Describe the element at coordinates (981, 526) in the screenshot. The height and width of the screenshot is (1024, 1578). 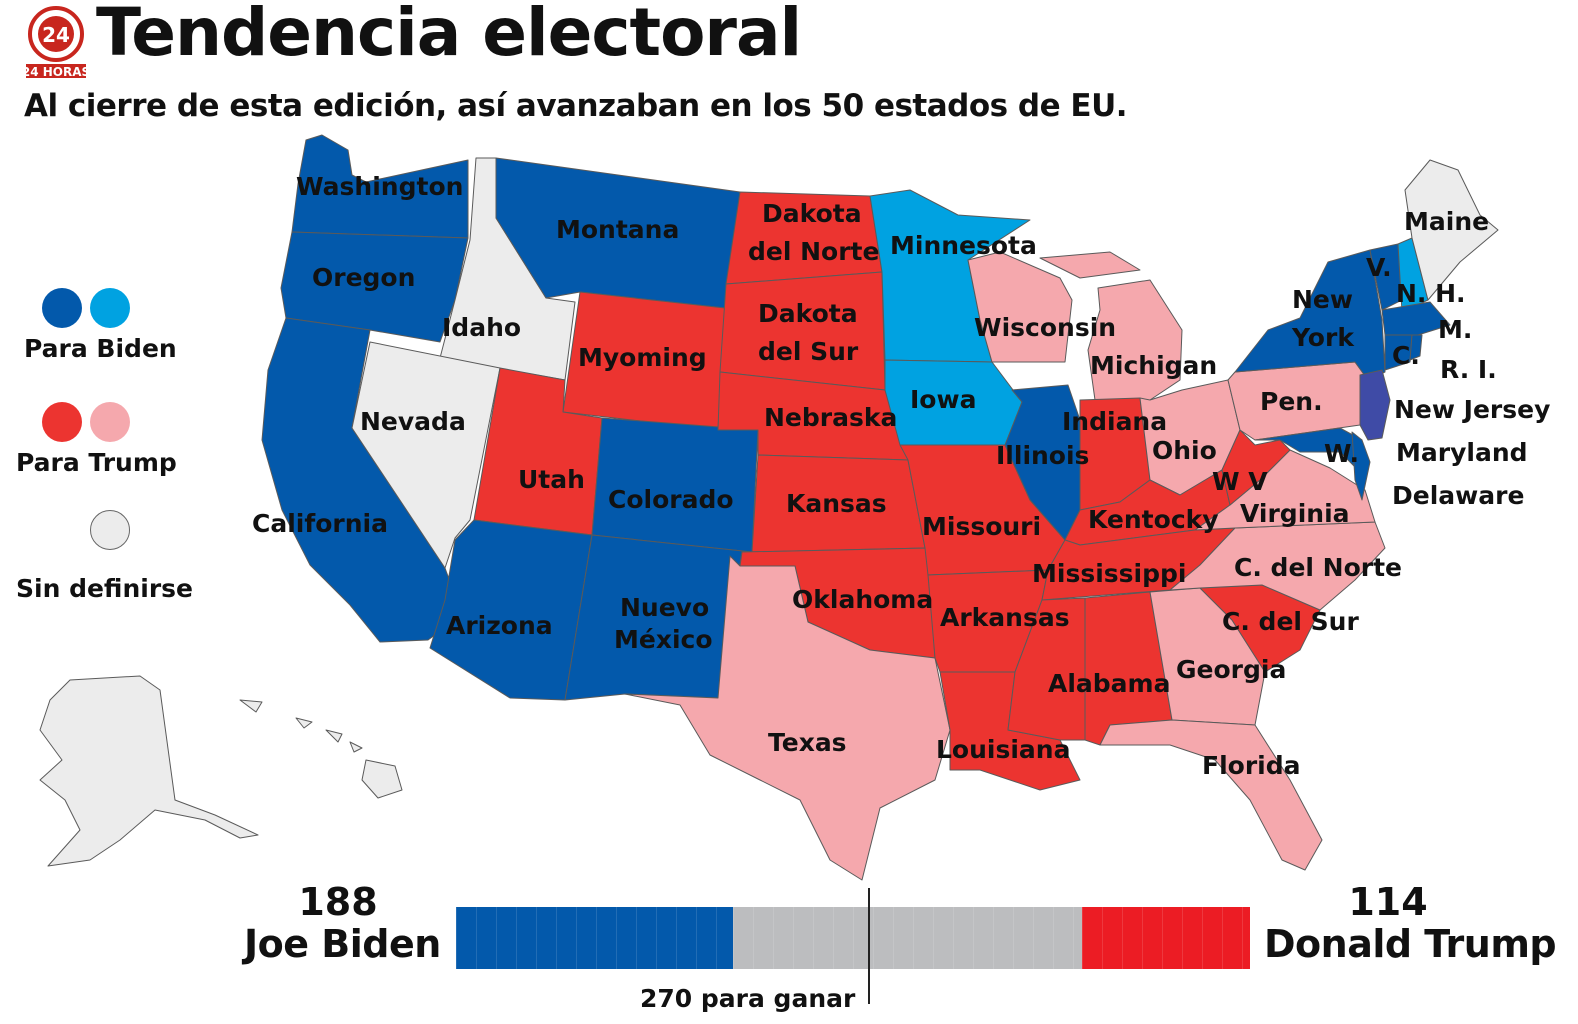
I see `label-missouri: Missouri` at that location.